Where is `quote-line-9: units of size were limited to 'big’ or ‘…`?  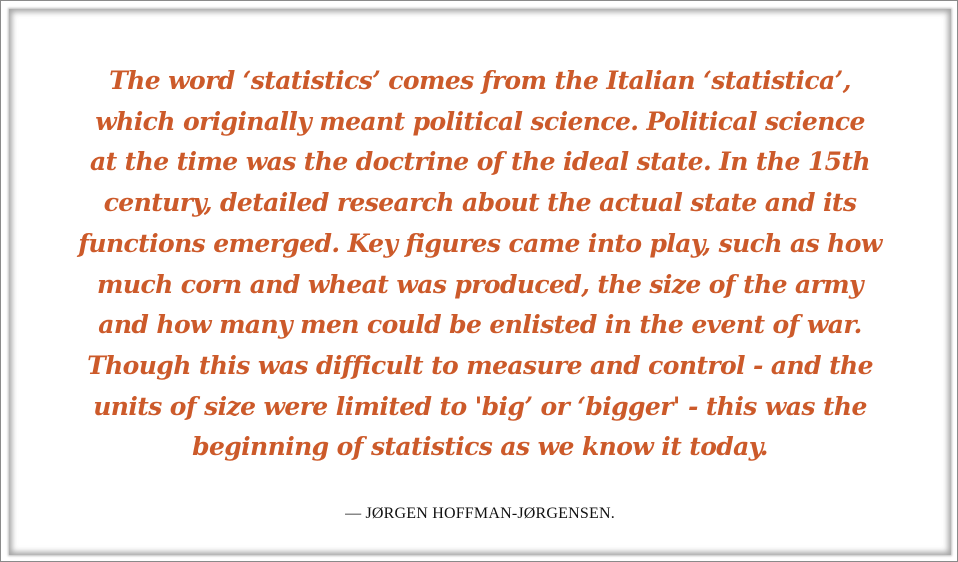
quote-line-9: units of size were limited to 'big’ or ‘… is located at coordinates (480, 406).